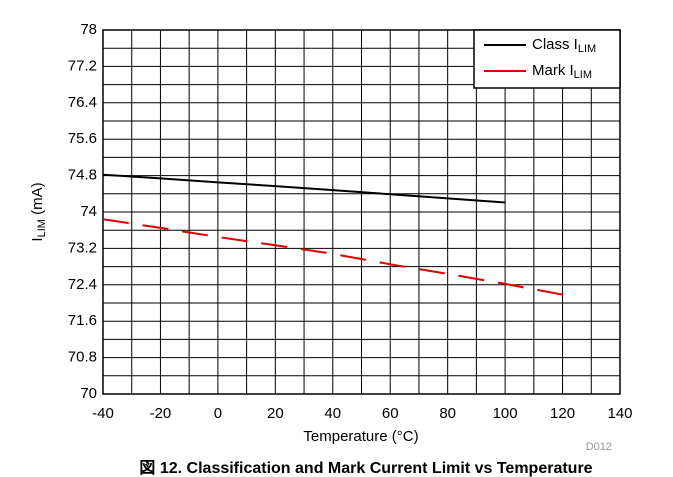 The width and height of the screenshot is (673, 477). What do you see at coordinates (82, 102) in the screenshot?
I see `y-tick-label: 76.4` at bounding box center [82, 102].